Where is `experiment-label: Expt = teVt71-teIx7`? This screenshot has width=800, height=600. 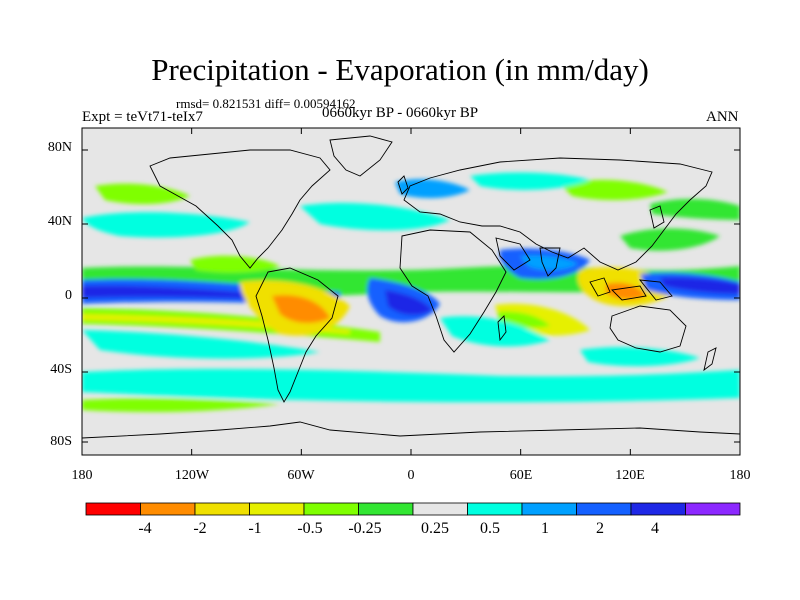
experiment-label: Expt = teVt71-teIx7 is located at coordinates (142, 117).